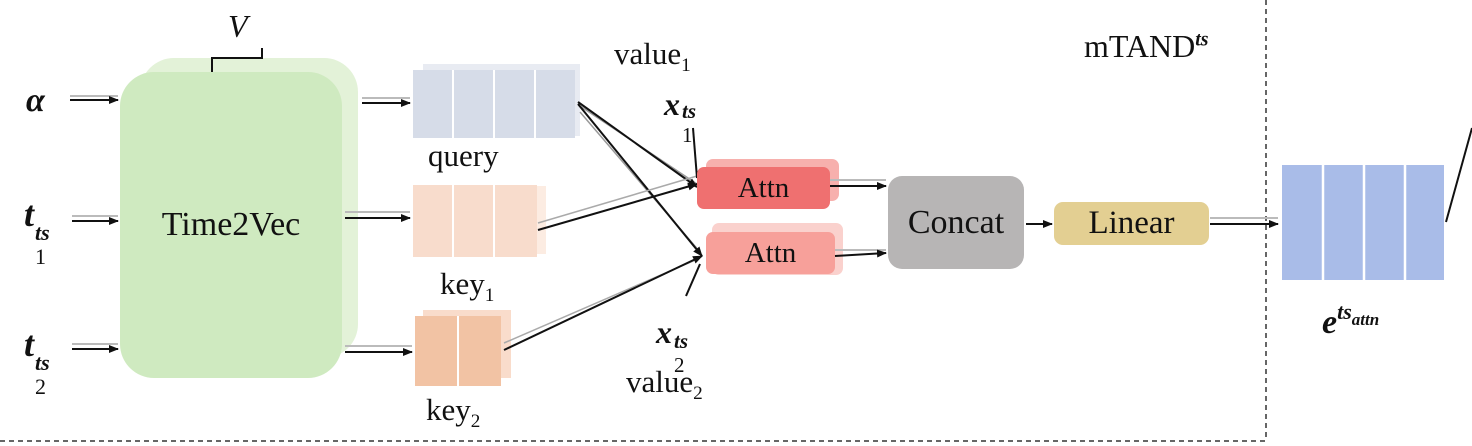 Image resolution: width=1472 pixels, height=446 pixels. I want to click on module-title: mTANDts, so click(1146, 46).